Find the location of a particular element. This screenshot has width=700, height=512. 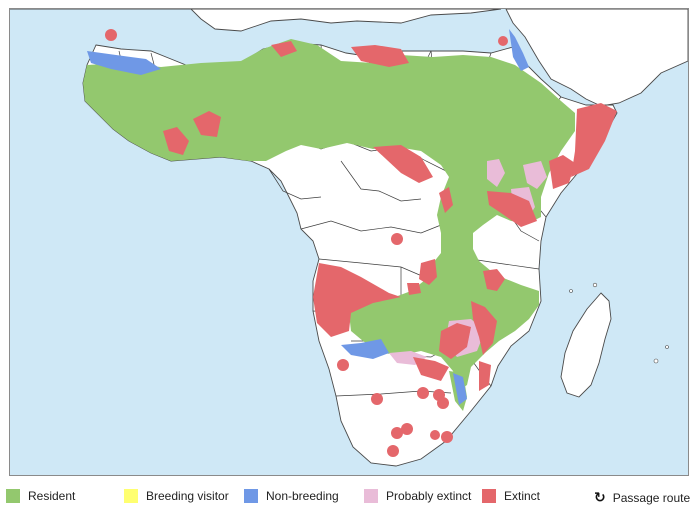

arabian-peninsula is located at coordinates (596, 58).